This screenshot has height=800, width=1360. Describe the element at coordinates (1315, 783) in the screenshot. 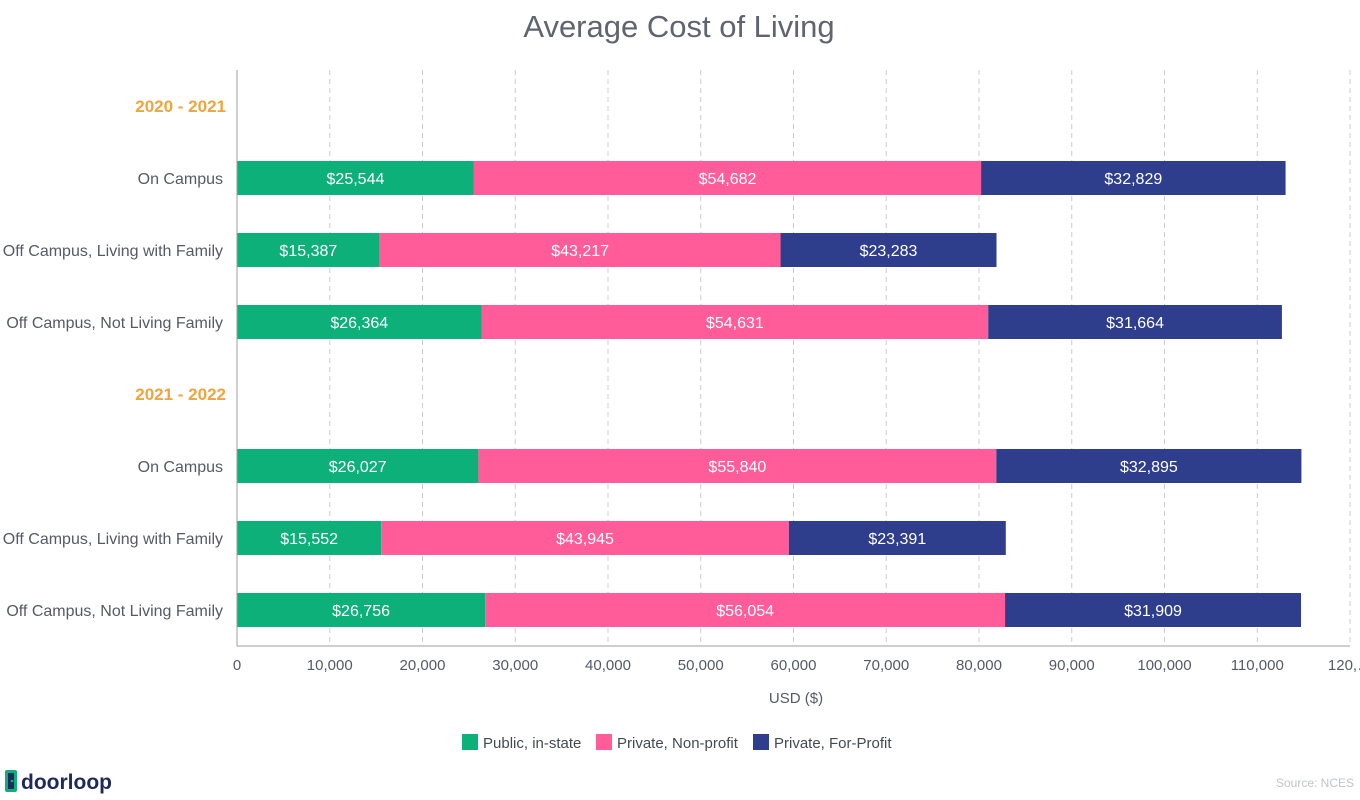

I see `source-note: Source: NCES` at that location.